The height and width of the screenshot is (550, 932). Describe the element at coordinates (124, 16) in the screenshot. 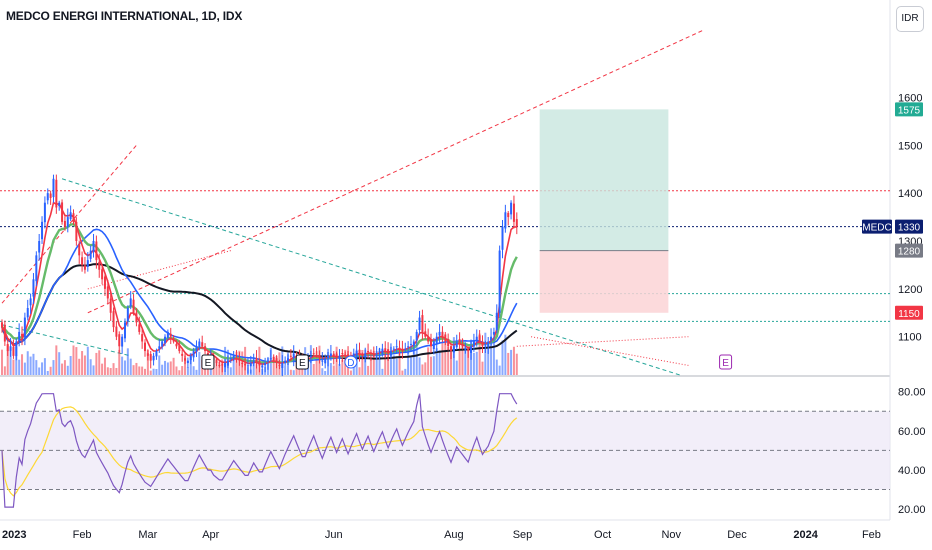

I see `chart-title: MEDCO ENERGI INTERNATIONAL, 1D, IDX` at that location.